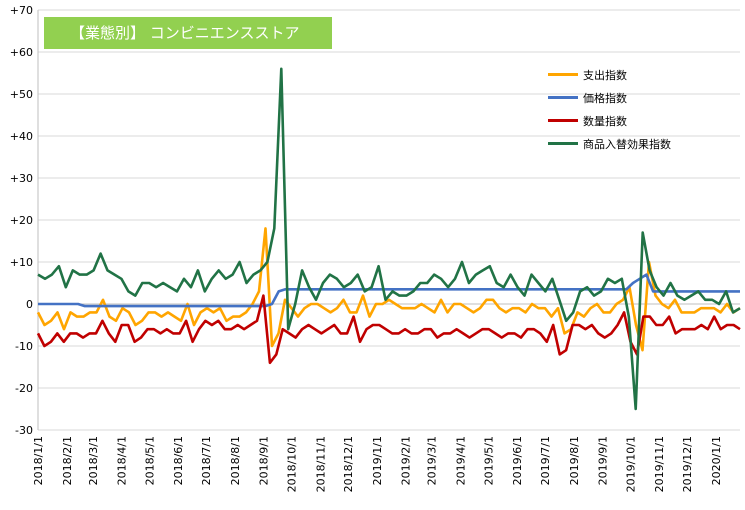 The image size is (745, 510). Describe the element at coordinates (122, 460) in the screenshot. I see `x-tick-label: 2018/4/1` at that location.